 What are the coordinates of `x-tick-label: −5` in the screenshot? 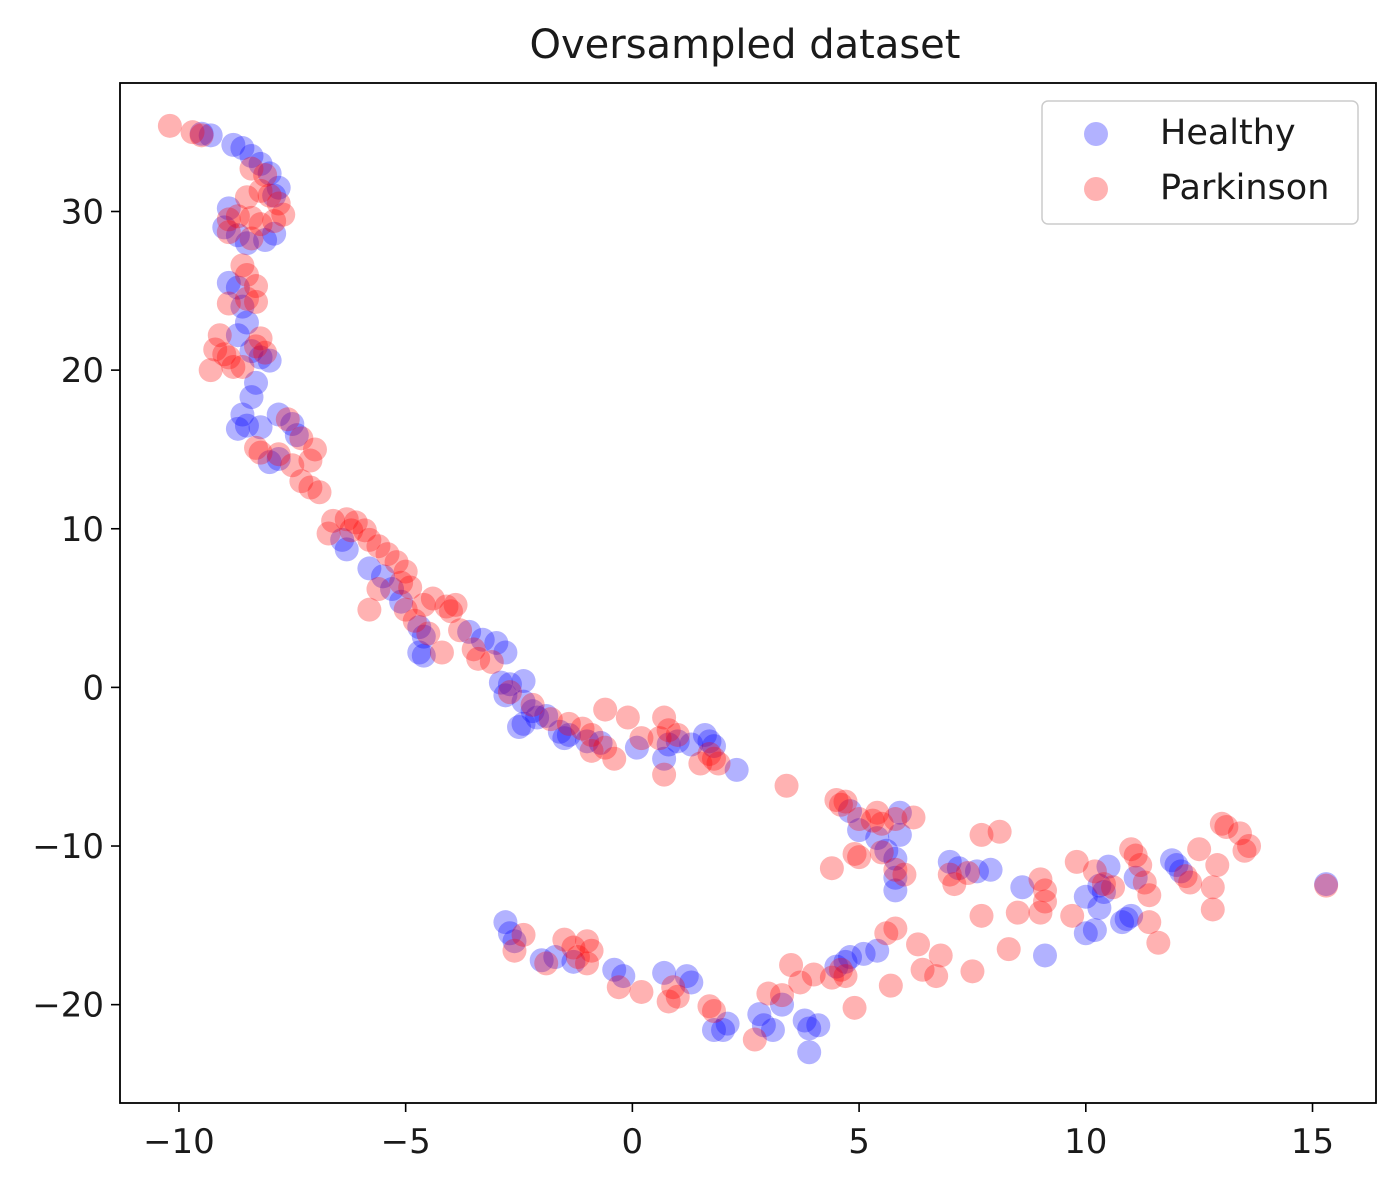 It's located at (406, 1142).